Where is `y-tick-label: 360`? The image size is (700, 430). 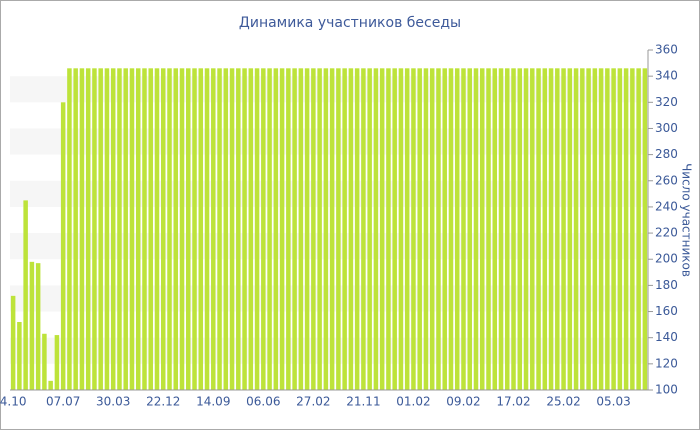 y-tick-label: 360 is located at coordinates (666, 50).